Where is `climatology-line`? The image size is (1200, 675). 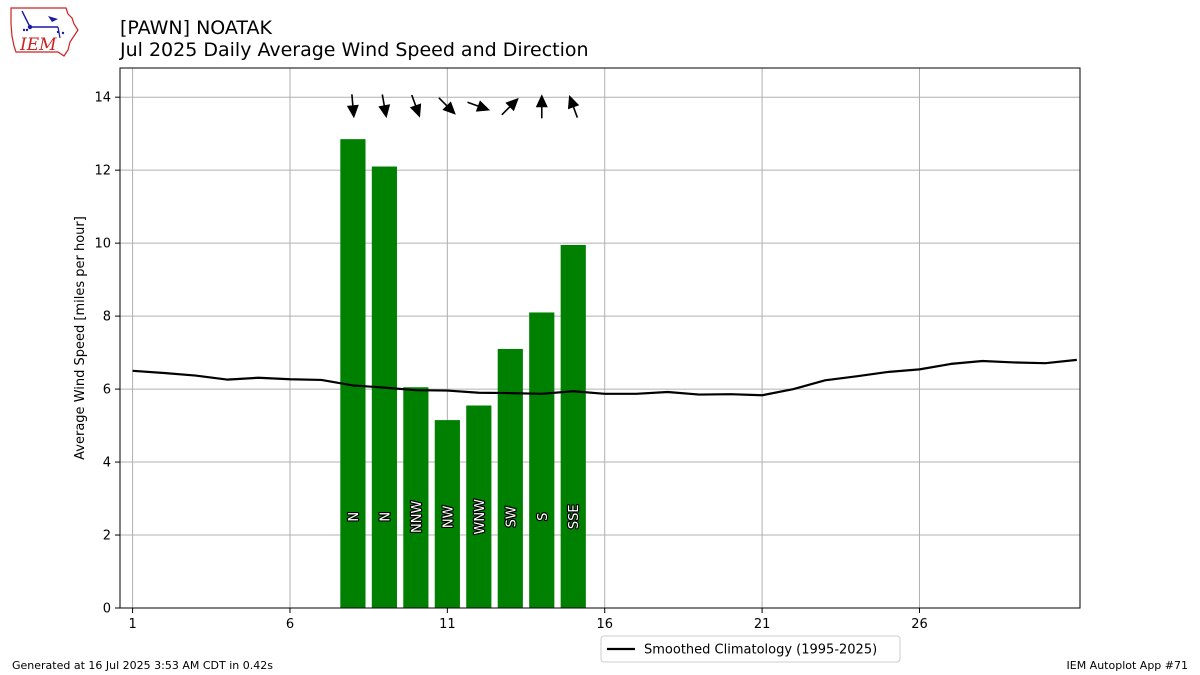
climatology-line is located at coordinates (604, 377).